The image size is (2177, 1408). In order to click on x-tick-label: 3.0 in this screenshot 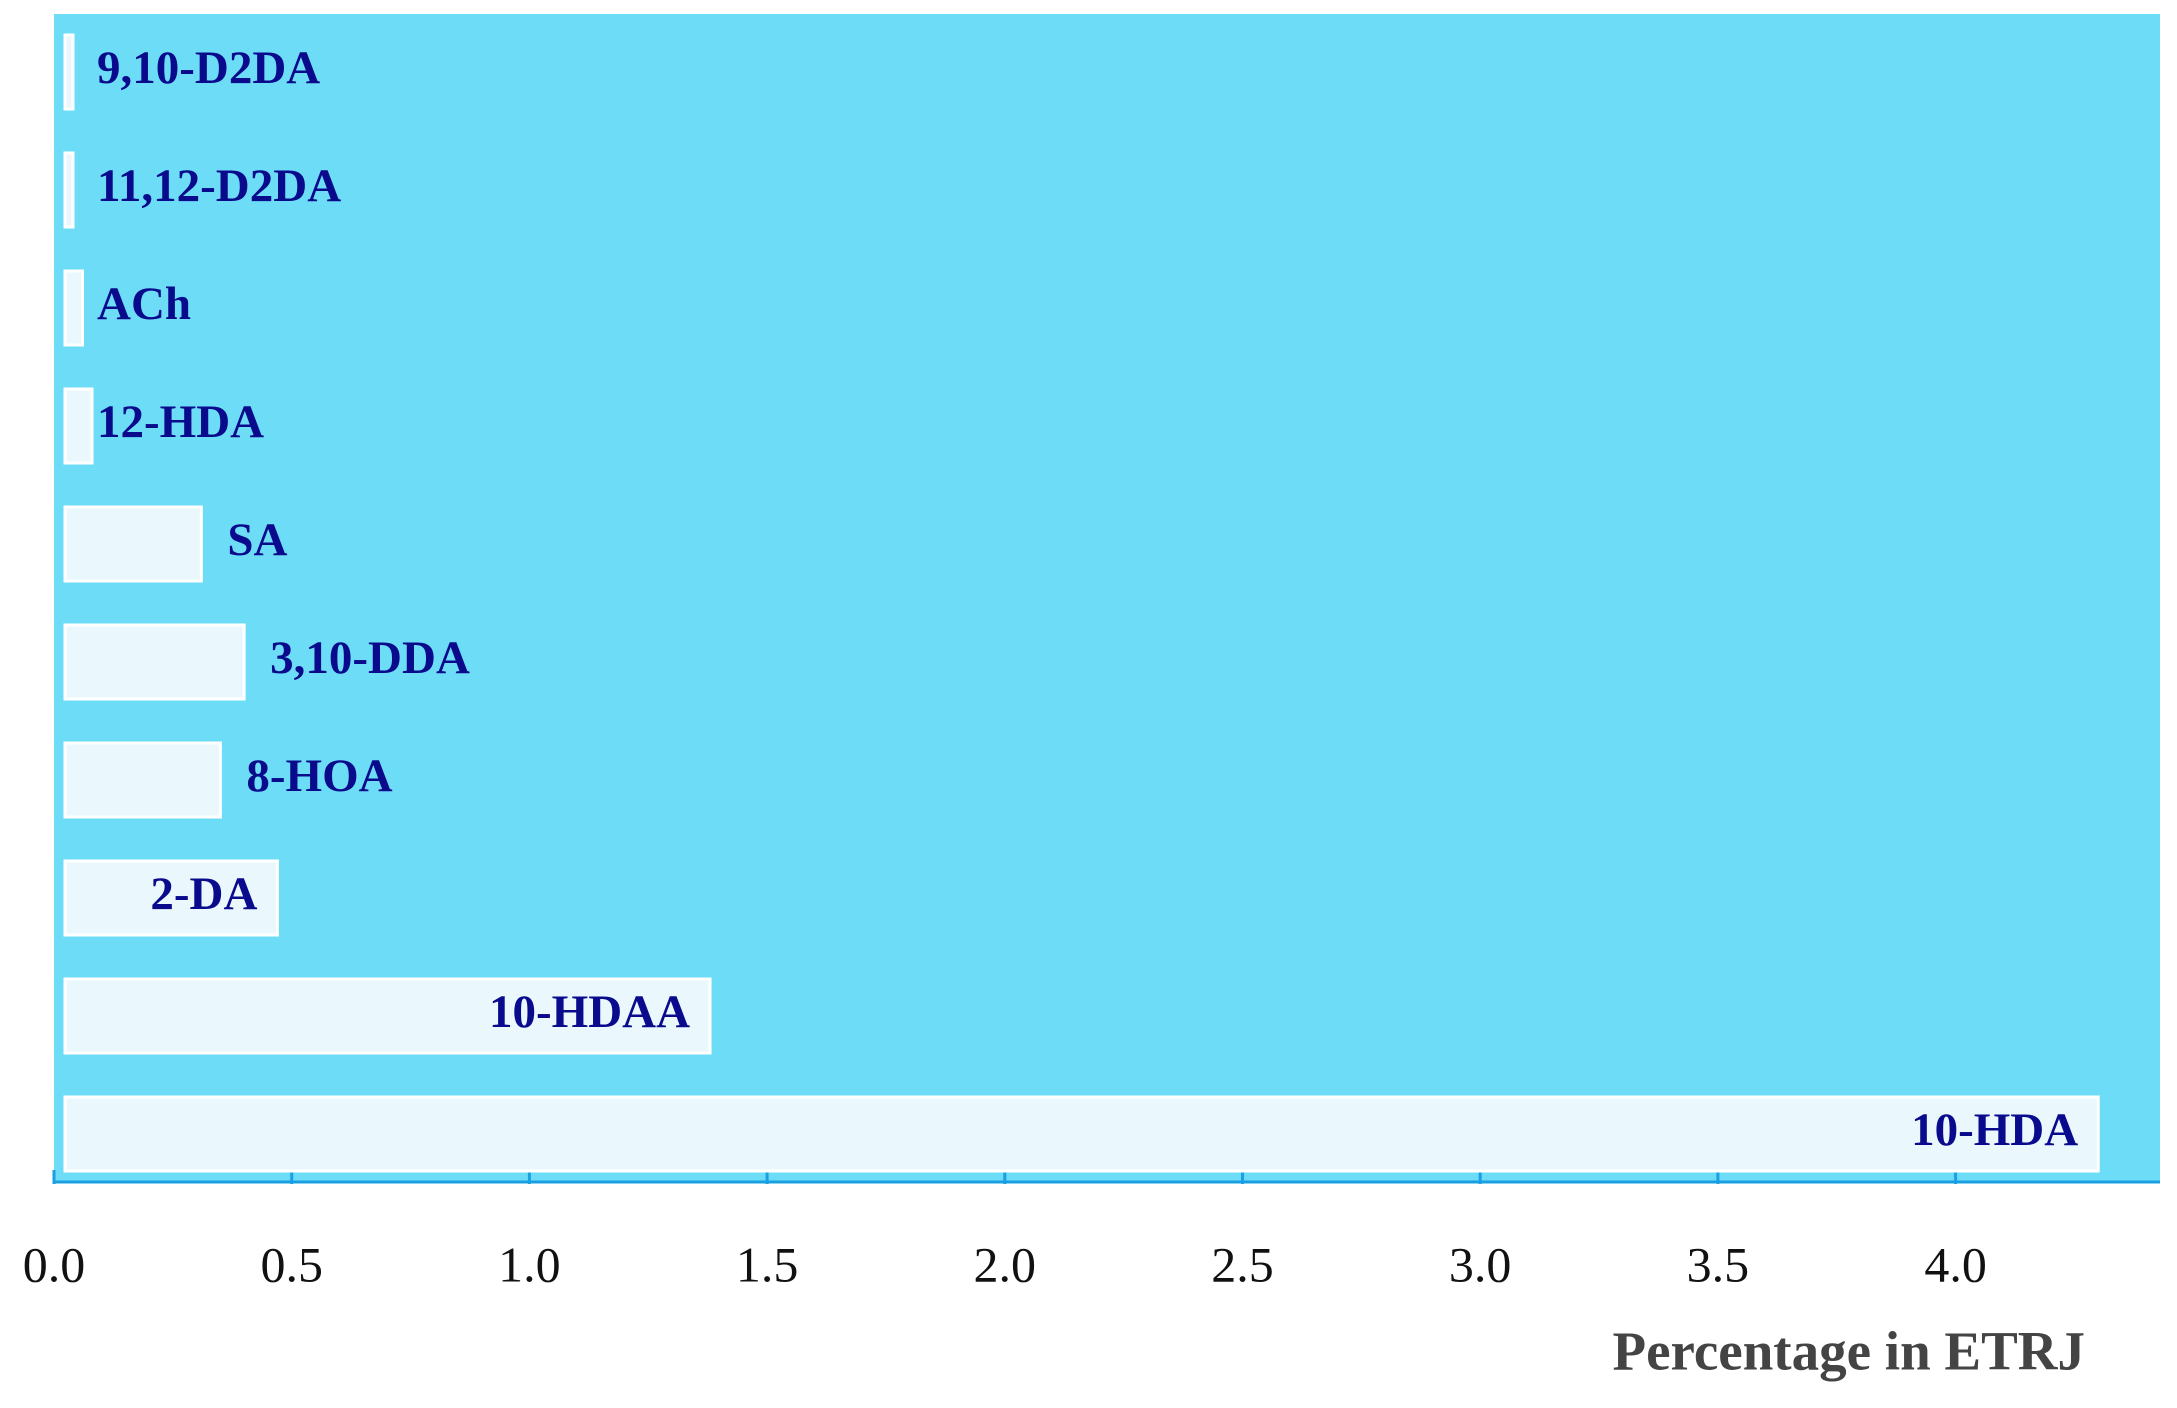, I will do `click(1480, 1264)`.